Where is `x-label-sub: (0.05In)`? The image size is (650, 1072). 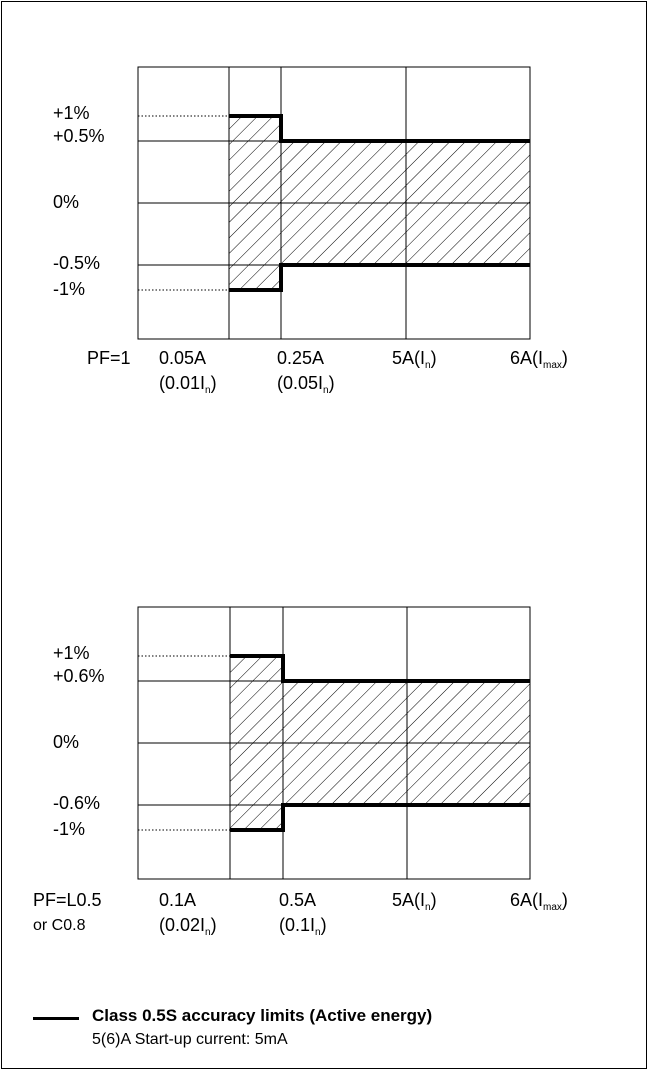
x-label-sub: (0.05In) is located at coordinates (306, 384).